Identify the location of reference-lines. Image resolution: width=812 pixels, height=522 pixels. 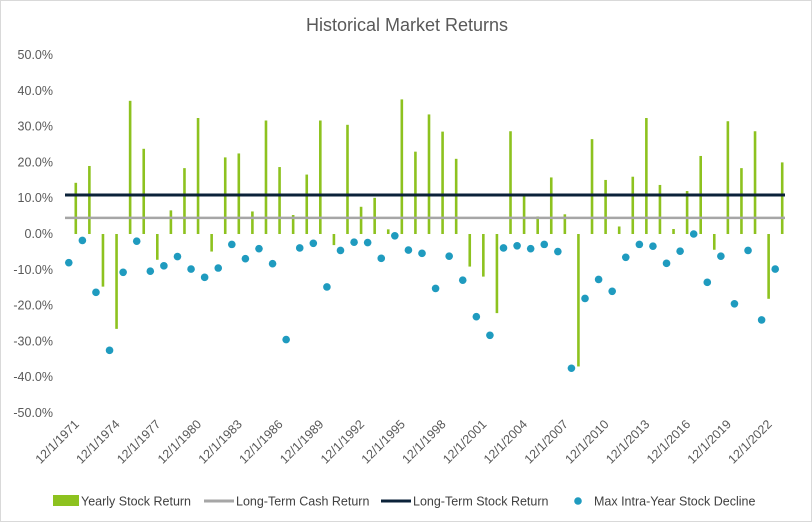
(425, 206).